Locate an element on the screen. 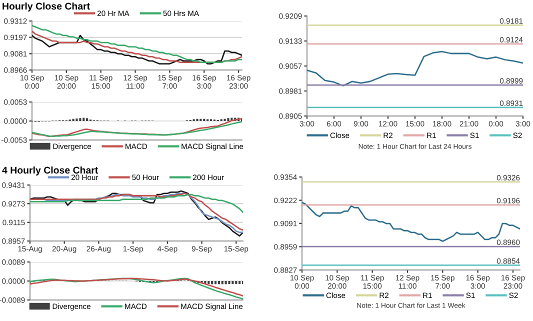  chart-title: 4 Hourly Close Chart is located at coordinates (50, 171).